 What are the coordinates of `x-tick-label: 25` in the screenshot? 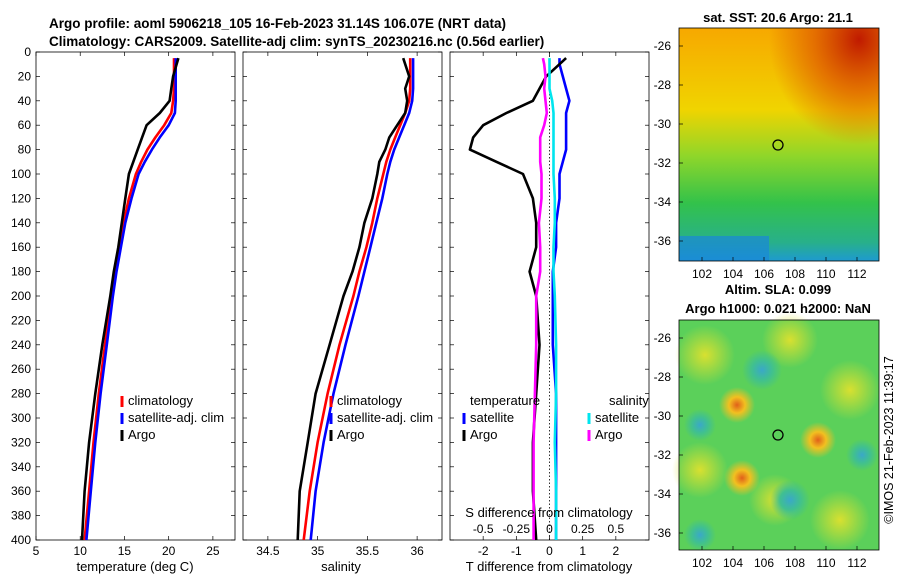 It's located at (213, 551).